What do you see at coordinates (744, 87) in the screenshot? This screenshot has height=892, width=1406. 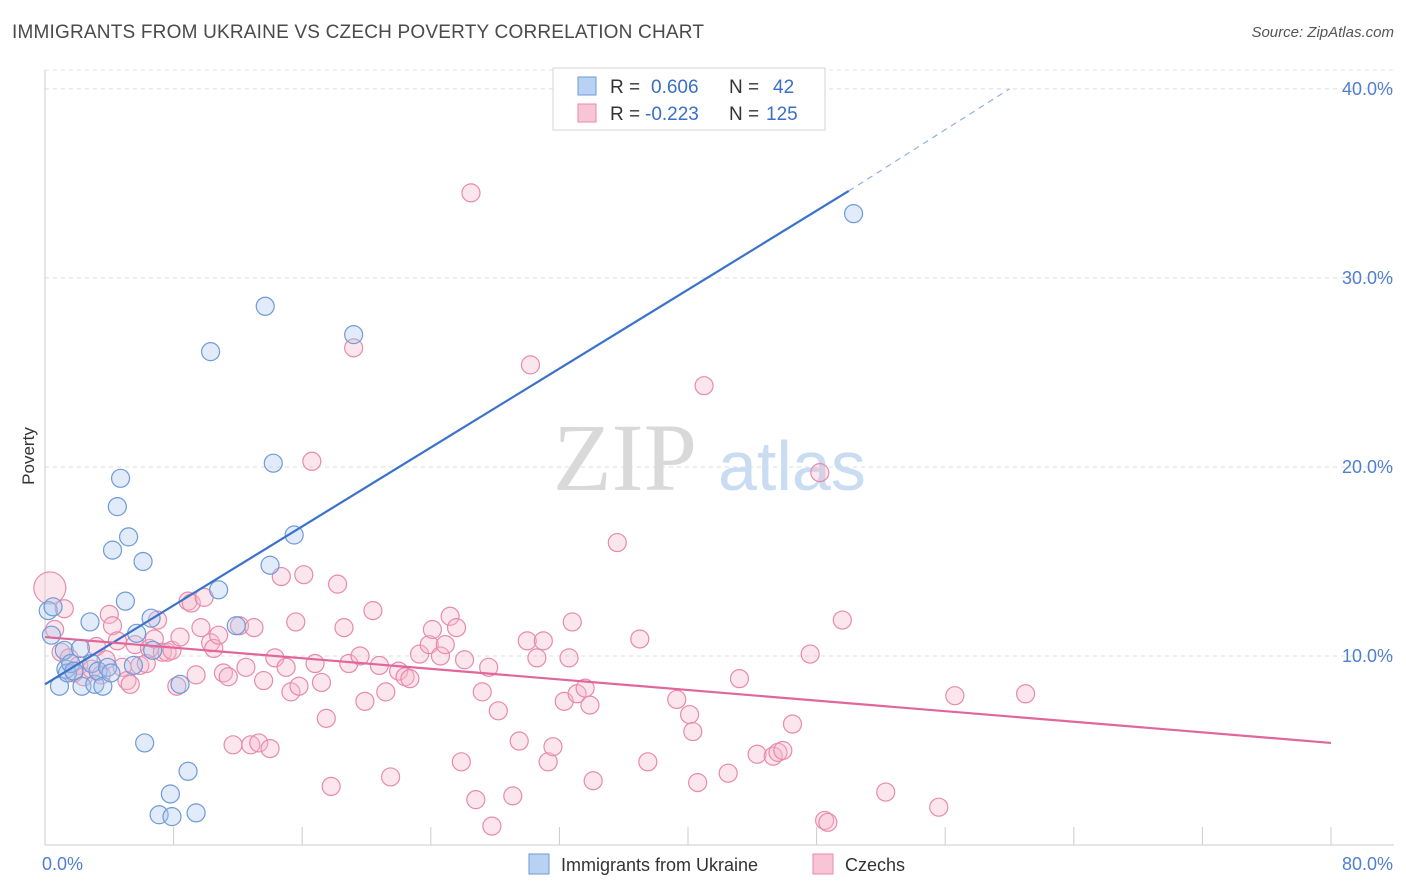 I see `legend-n-label-ukraine: N =` at bounding box center [744, 87].